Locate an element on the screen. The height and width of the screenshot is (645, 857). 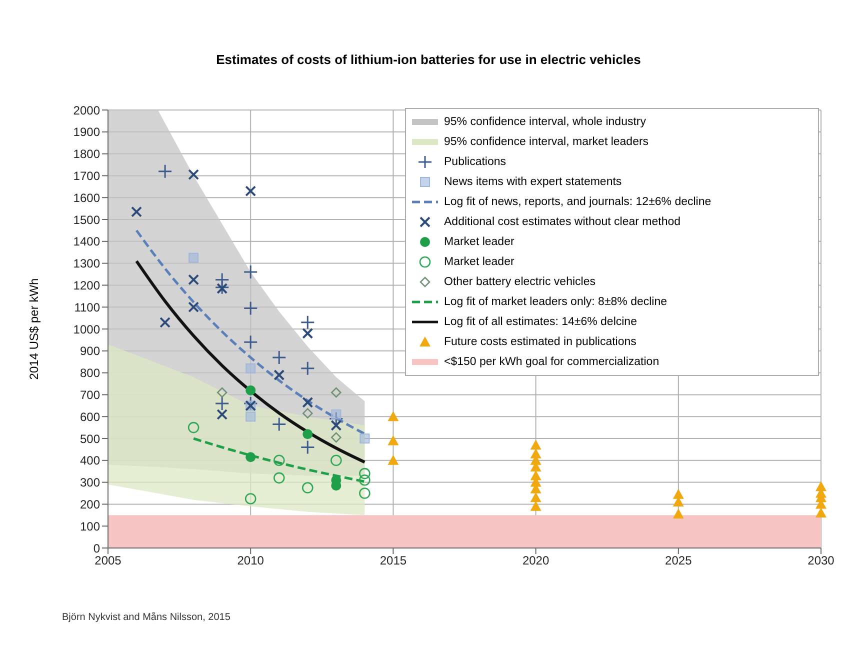
y-tick-label: 1600 is located at coordinates (86, 197).